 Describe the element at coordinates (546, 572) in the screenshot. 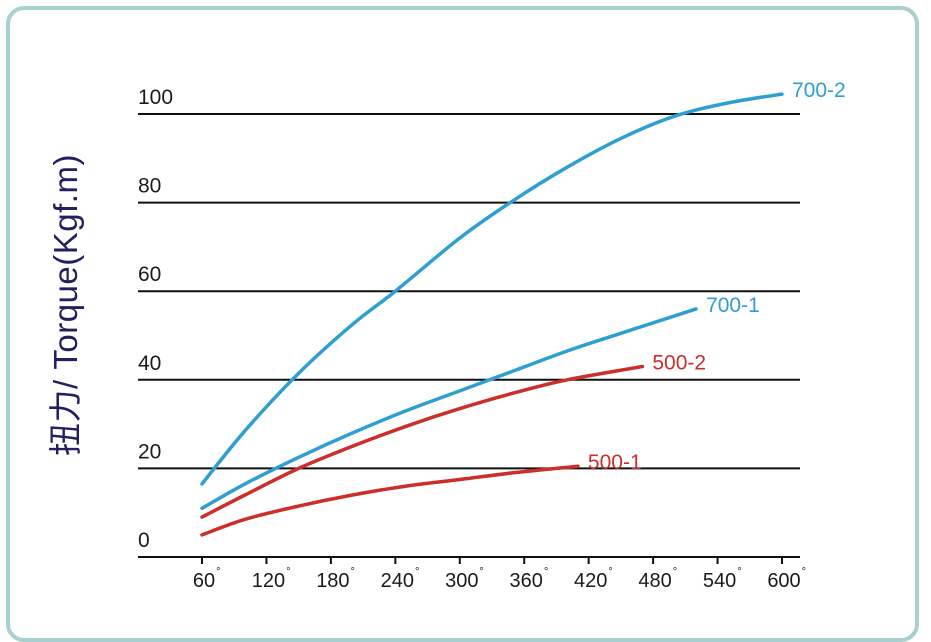

I see `x-tick-degree-360: °` at that location.